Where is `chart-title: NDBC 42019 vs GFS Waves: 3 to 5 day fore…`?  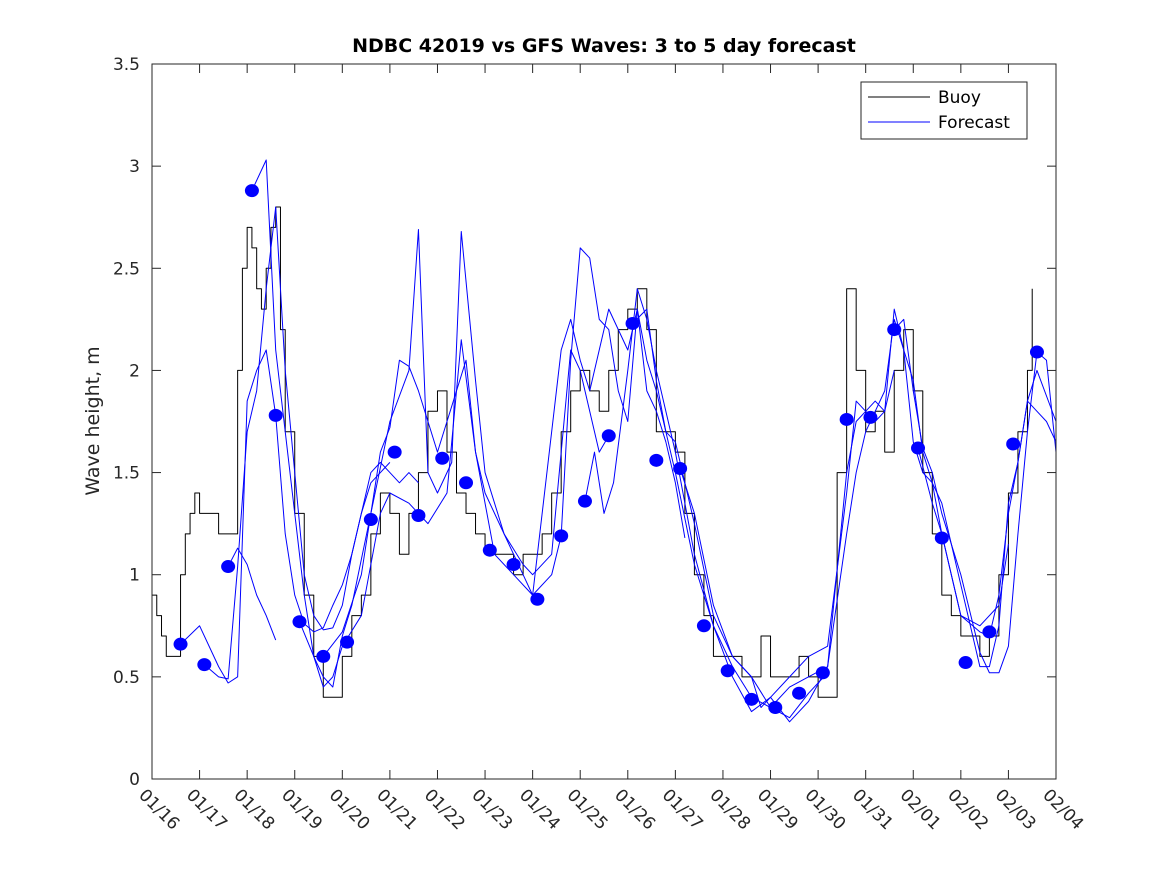
chart-title: NDBC 42019 vs GFS Waves: 3 to 5 day fore… is located at coordinates (604, 46).